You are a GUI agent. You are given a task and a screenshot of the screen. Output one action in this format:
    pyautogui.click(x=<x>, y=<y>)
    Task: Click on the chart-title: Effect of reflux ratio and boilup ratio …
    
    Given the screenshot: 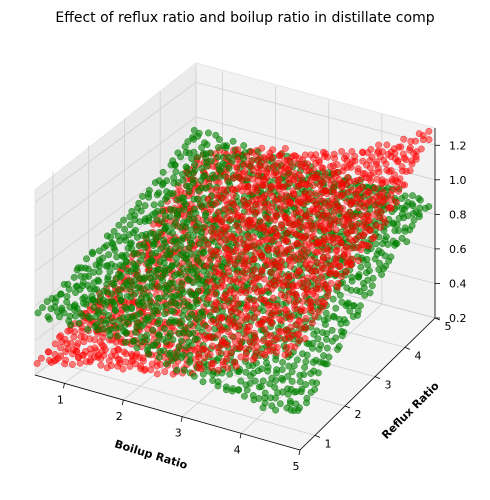 What is the action you would take?
    pyautogui.click(x=244, y=18)
    